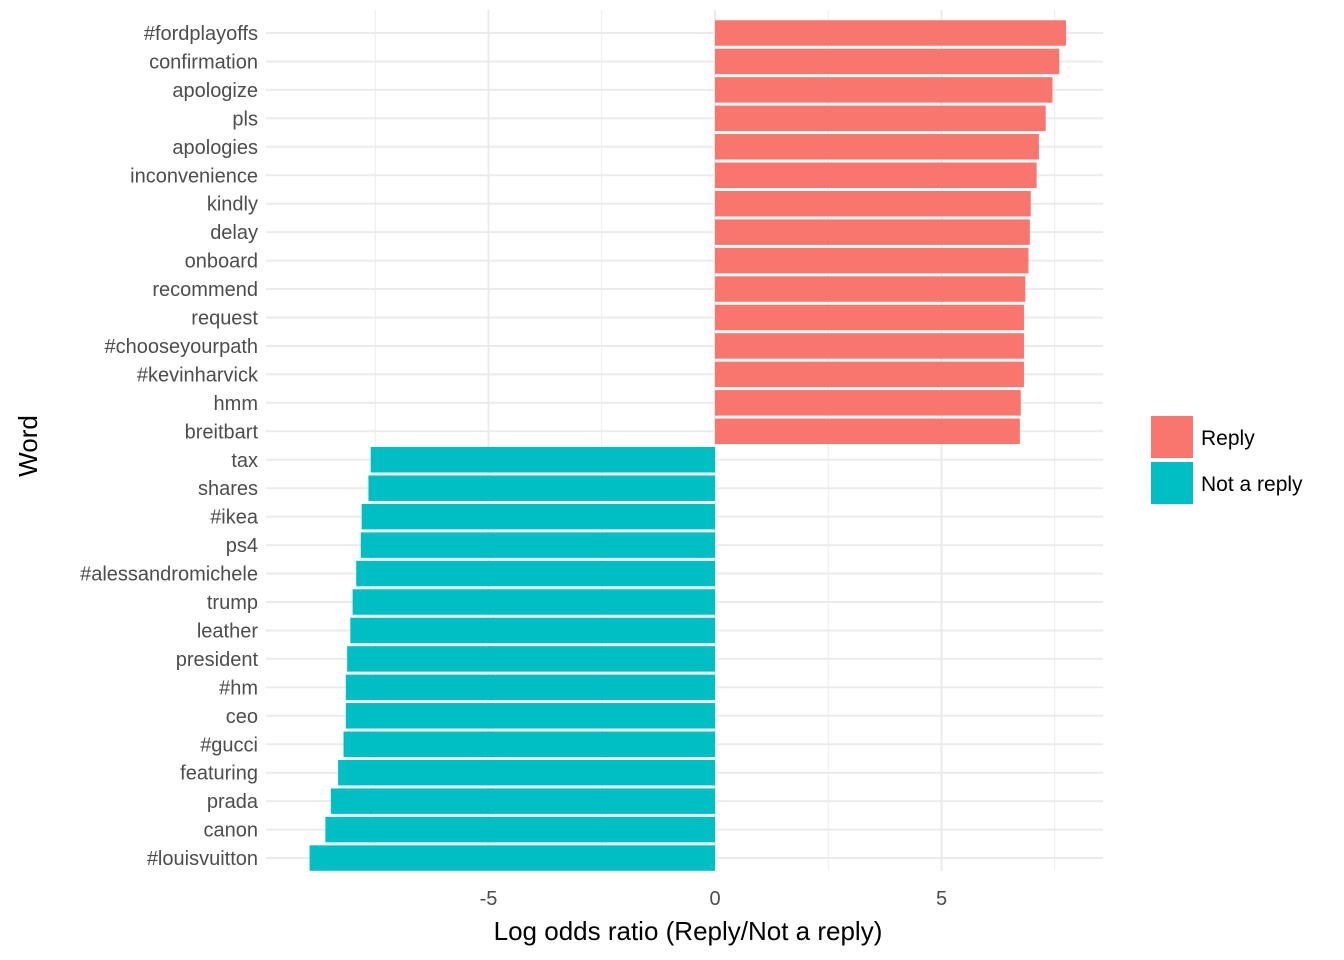 The height and width of the screenshot is (960, 1344). What do you see at coordinates (872, 232) in the screenshot?
I see `bar-delay` at bounding box center [872, 232].